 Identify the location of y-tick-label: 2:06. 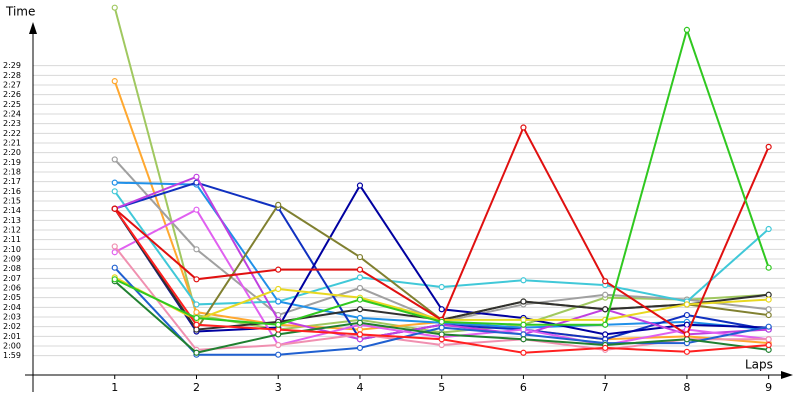
(12, 288).